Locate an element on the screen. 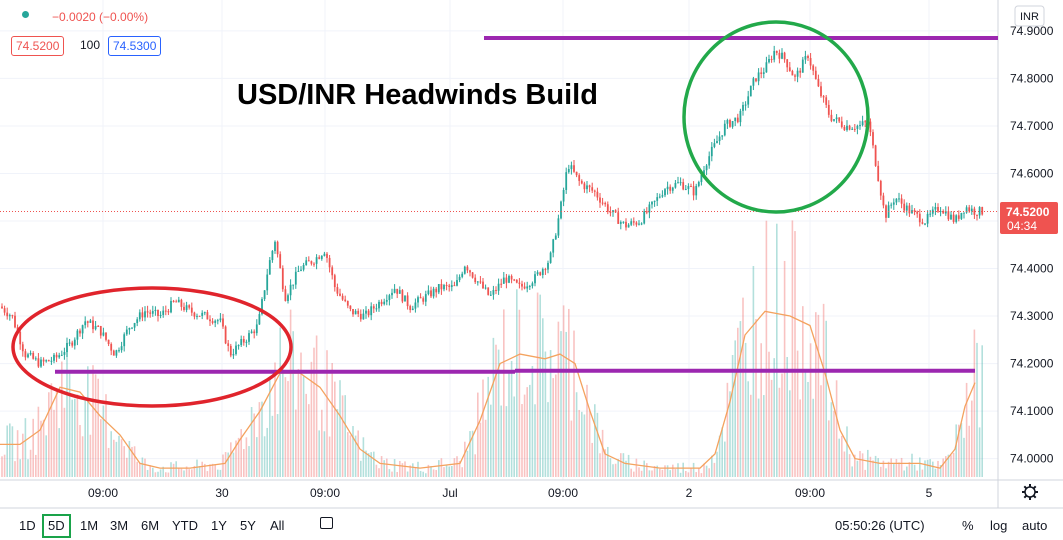 The image size is (1063, 540). ask-price-button: 74.5300 is located at coordinates (135, 46).